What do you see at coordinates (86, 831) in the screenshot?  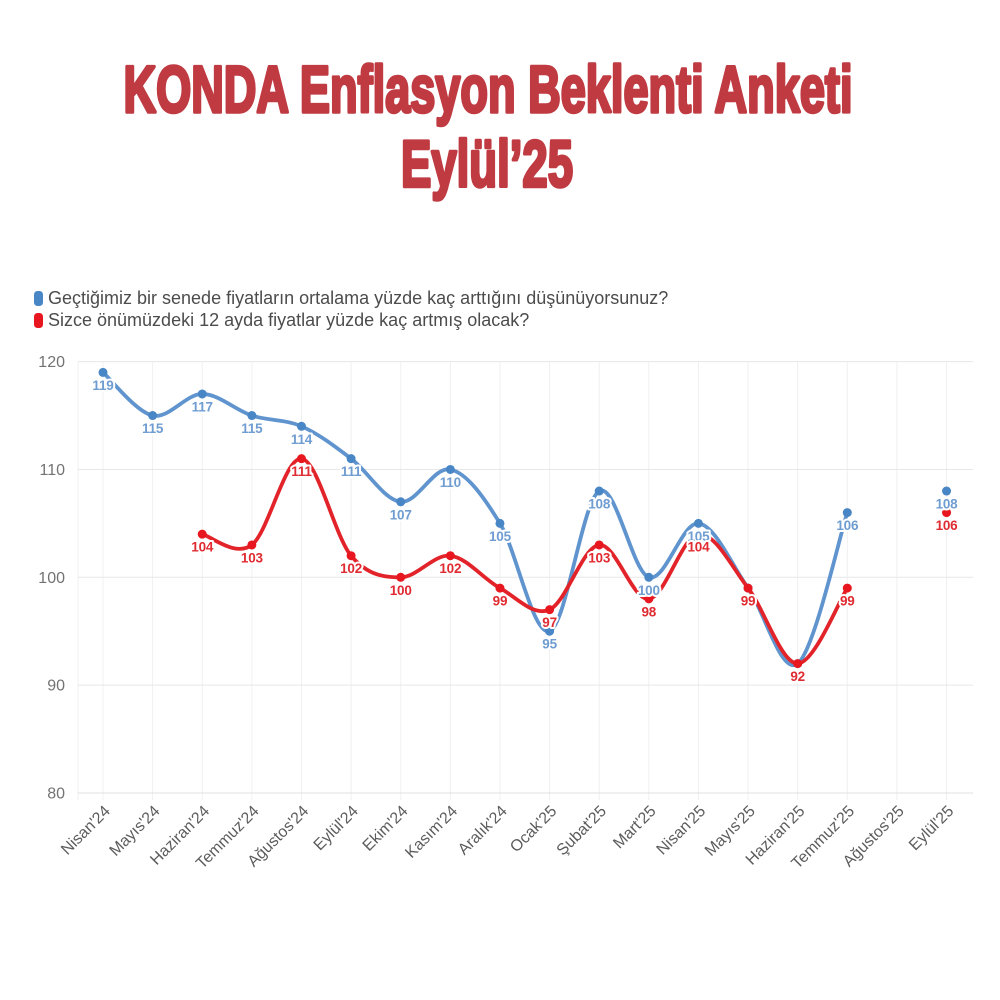 I see `x-axis-tick-label: Nisan'24` at bounding box center [86, 831].